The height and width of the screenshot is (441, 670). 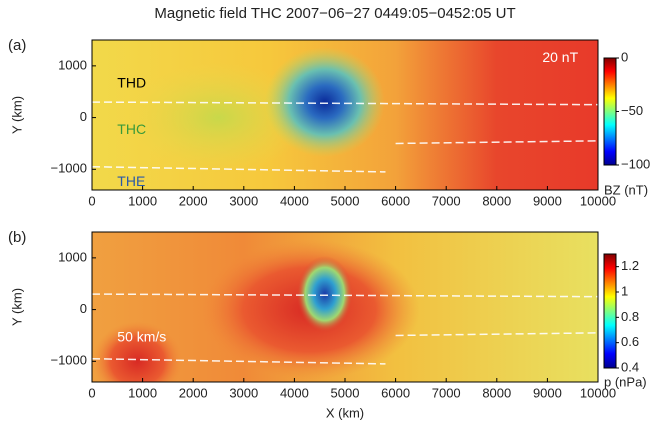 I want to click on colorbar-tick-label: 0.4, so click(x=630, y=366).